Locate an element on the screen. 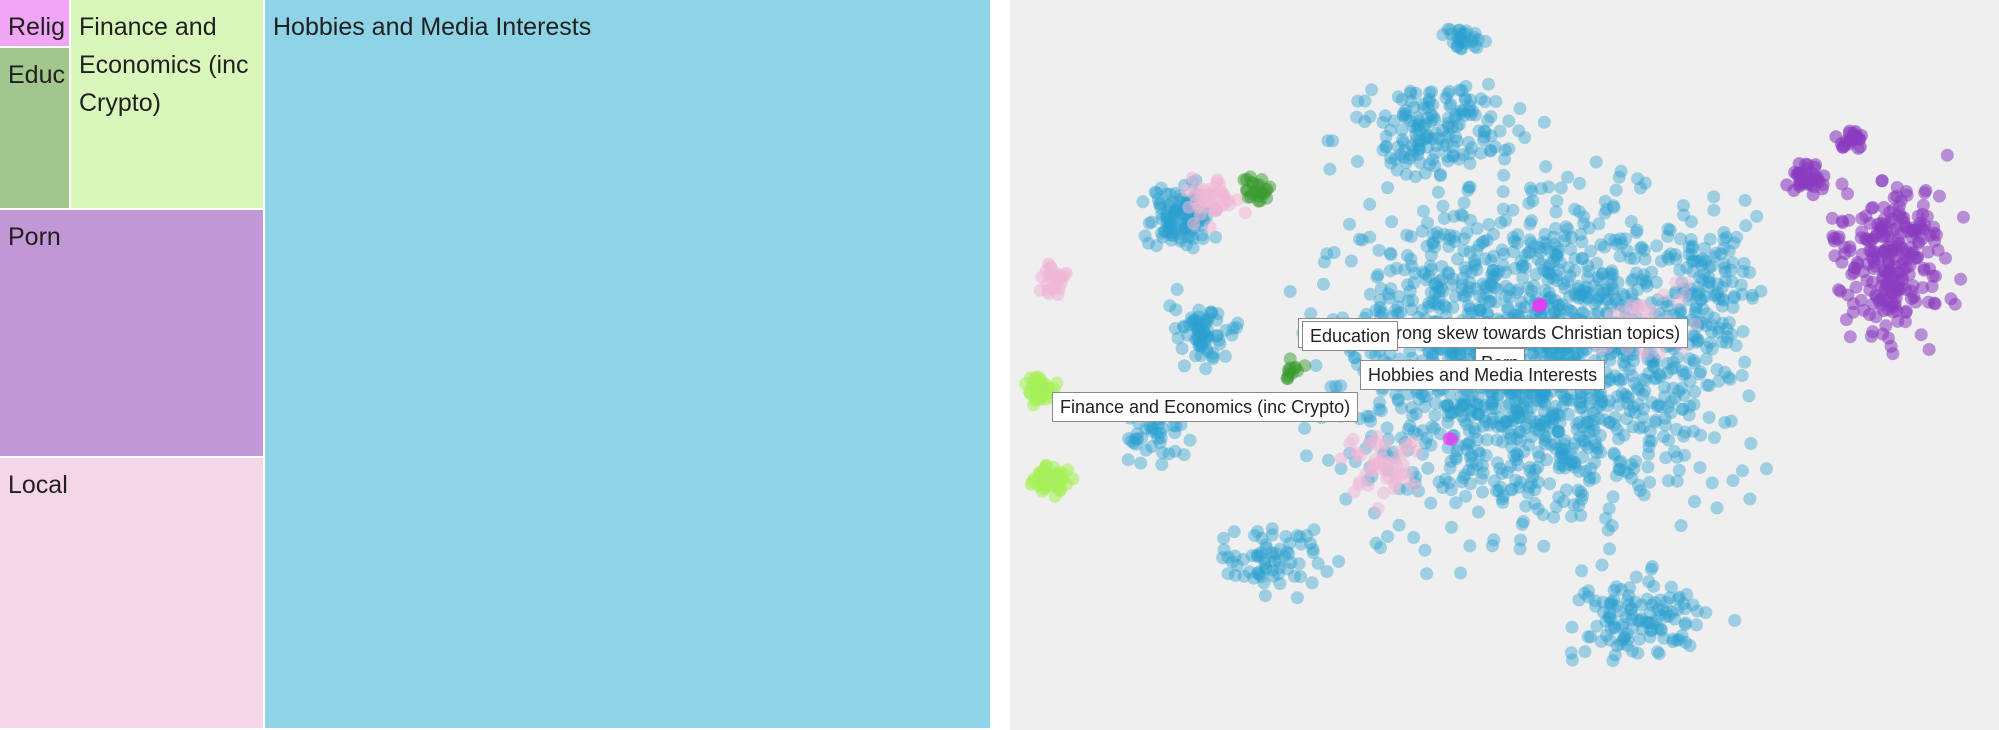 The width and height of the screenshot is (1999, 730). tile-local: Local is located at coordinates (132, 594).